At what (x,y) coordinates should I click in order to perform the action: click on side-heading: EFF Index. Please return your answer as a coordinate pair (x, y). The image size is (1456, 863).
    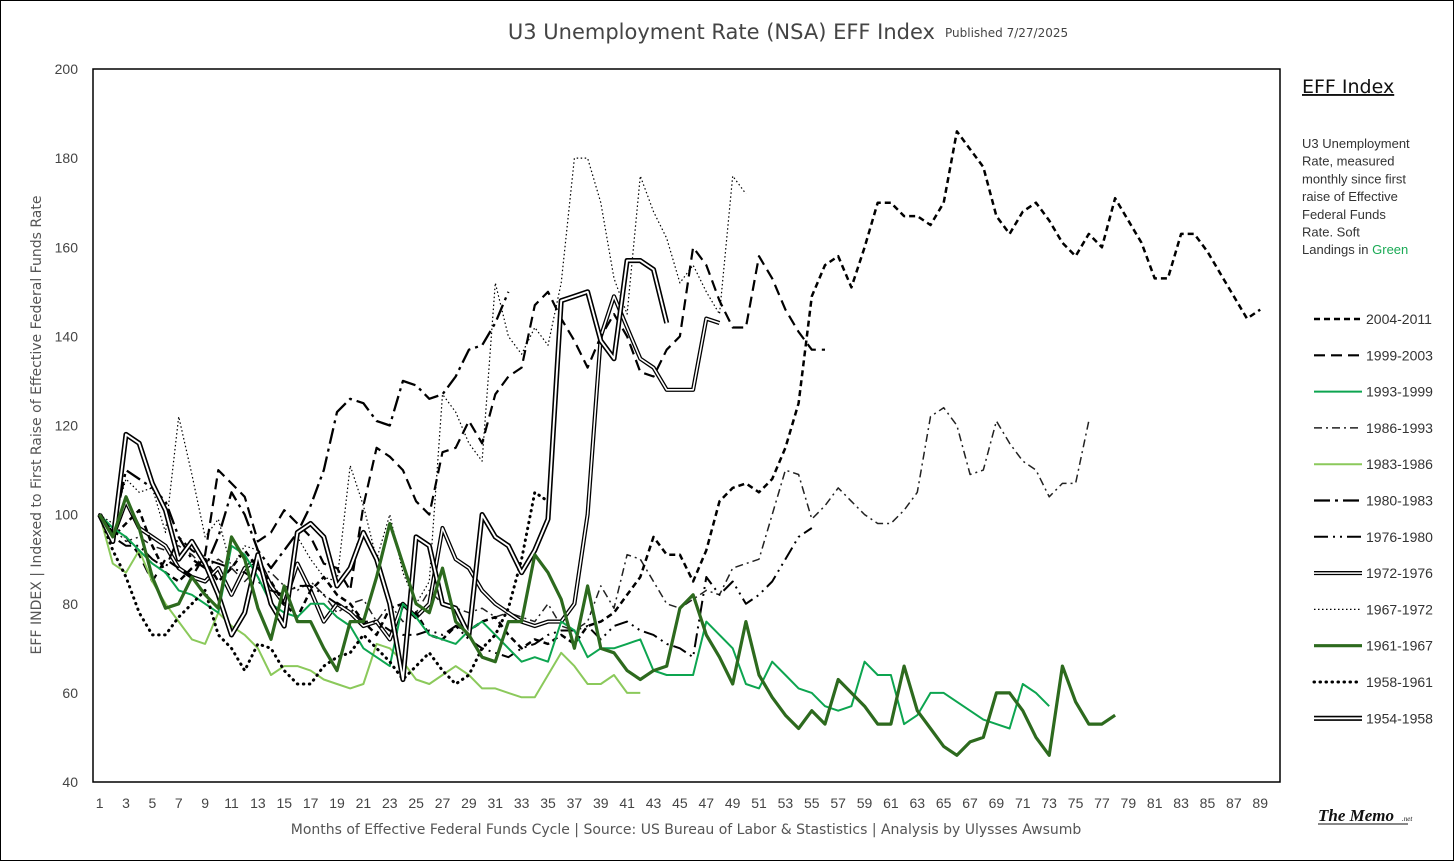
    Looking at the image, I should click on (1348, 87).